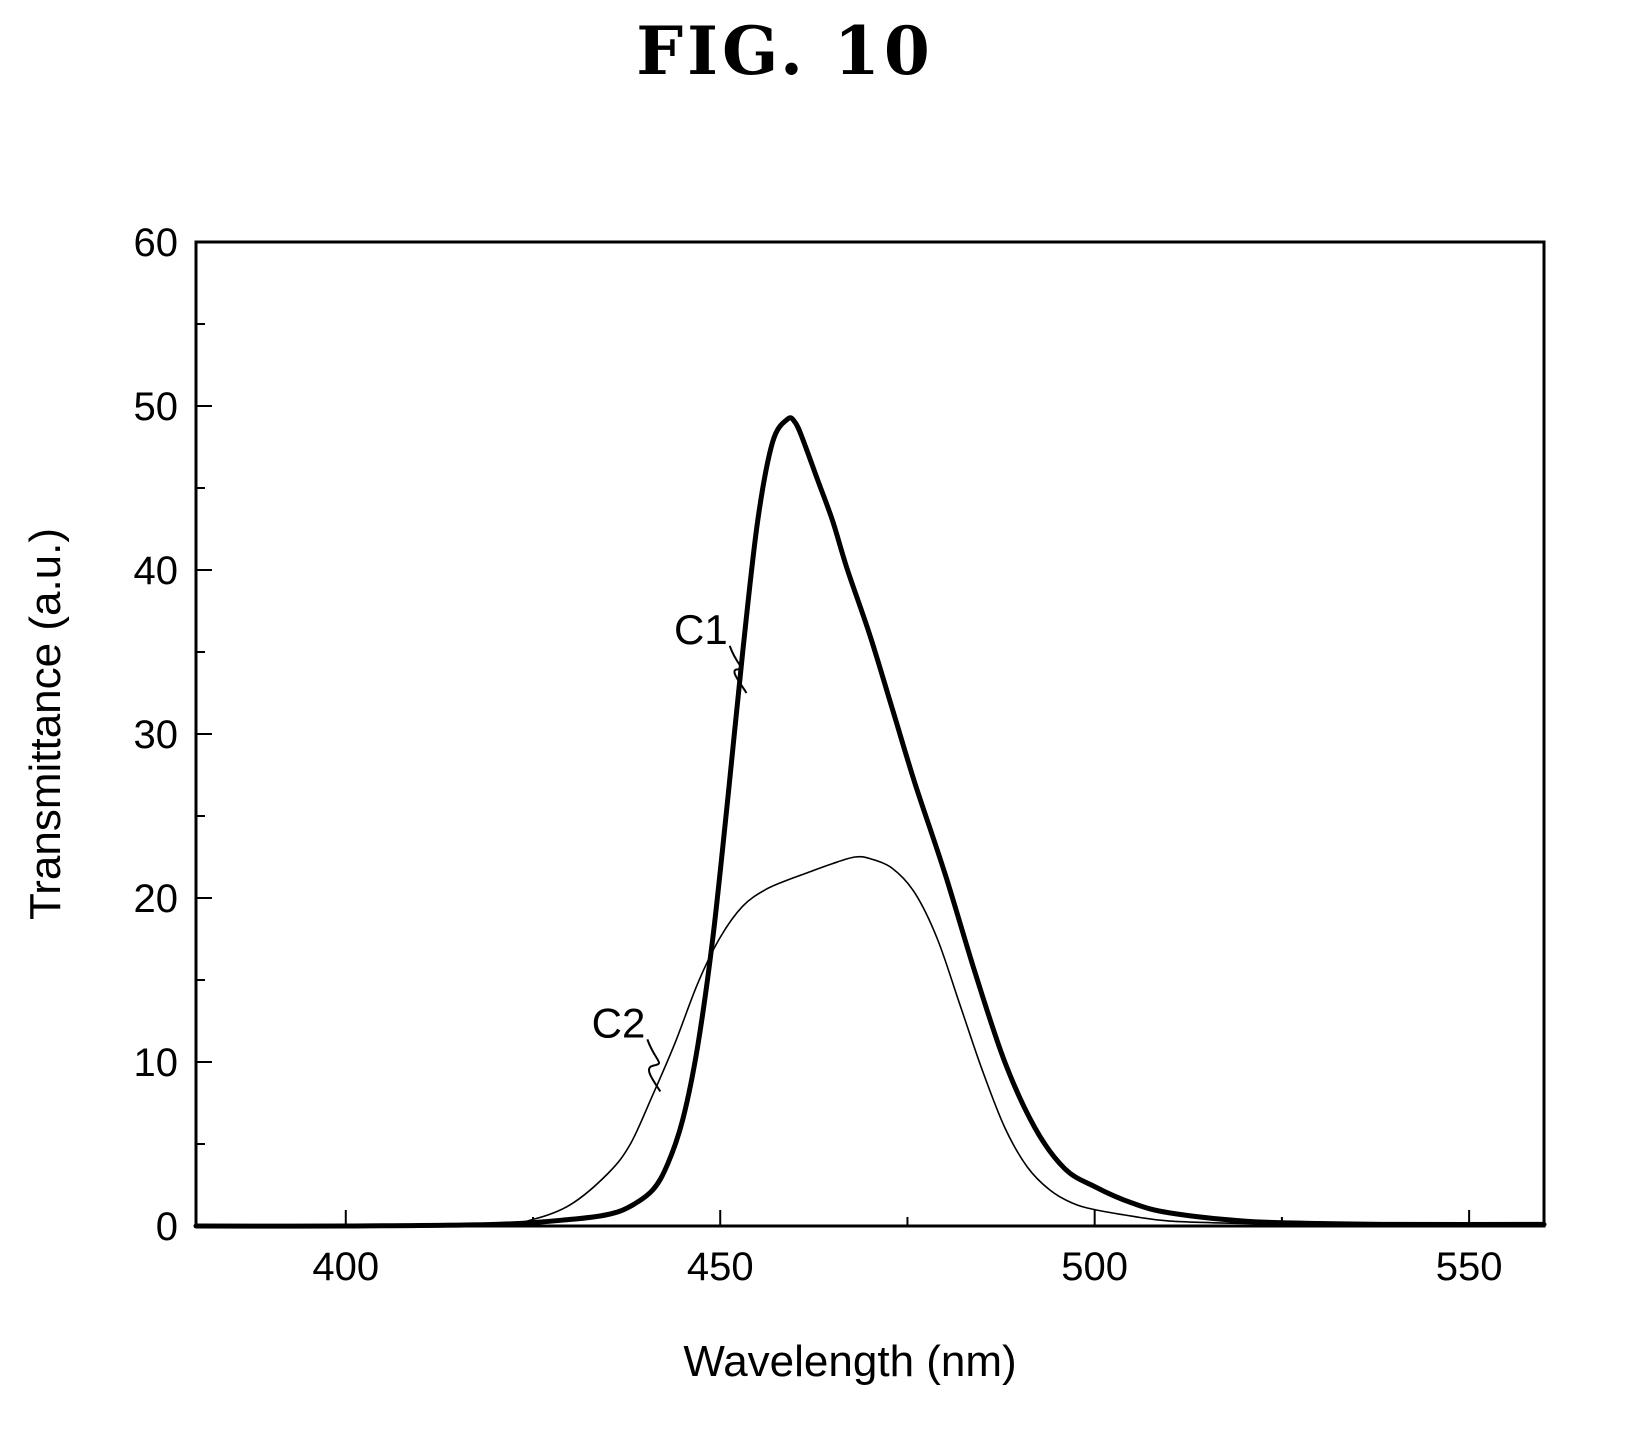  Describe the element at coordinates (156, 899) in the screenshot. I see `y-tick-label: 20` at that location.